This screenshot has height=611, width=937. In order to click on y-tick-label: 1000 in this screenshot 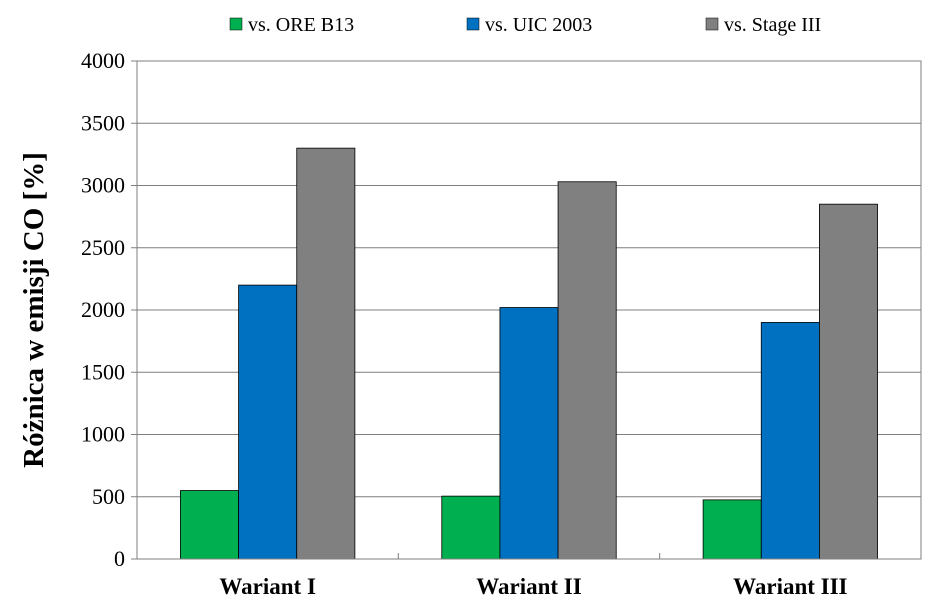, I will do `click(103, 434)`.